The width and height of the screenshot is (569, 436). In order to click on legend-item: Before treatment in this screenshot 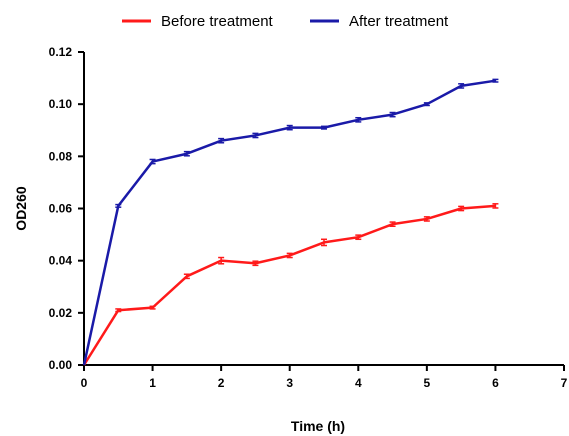, I will do `click(198, 21)`.